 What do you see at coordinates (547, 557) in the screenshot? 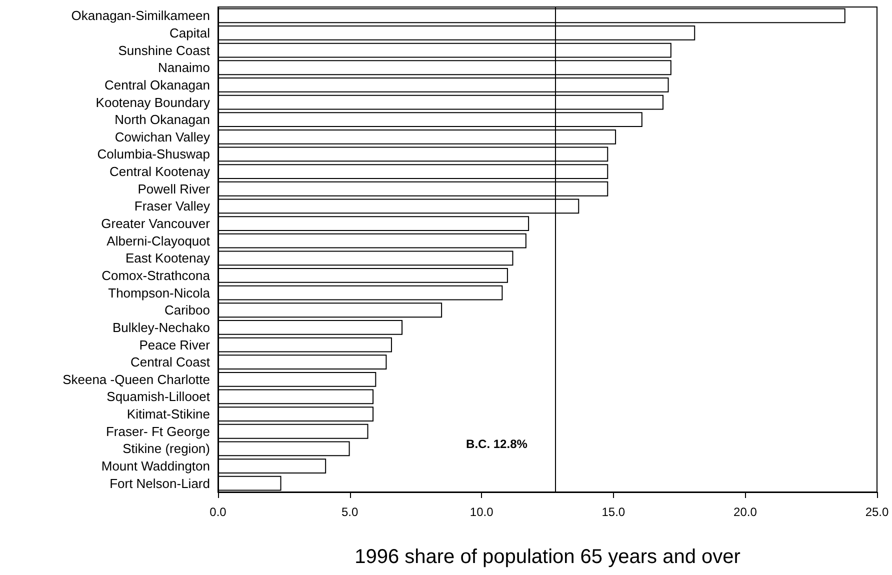
I see `x-axis-title: 1996 share of population 65 years and over` at bounding box center [547, 557].